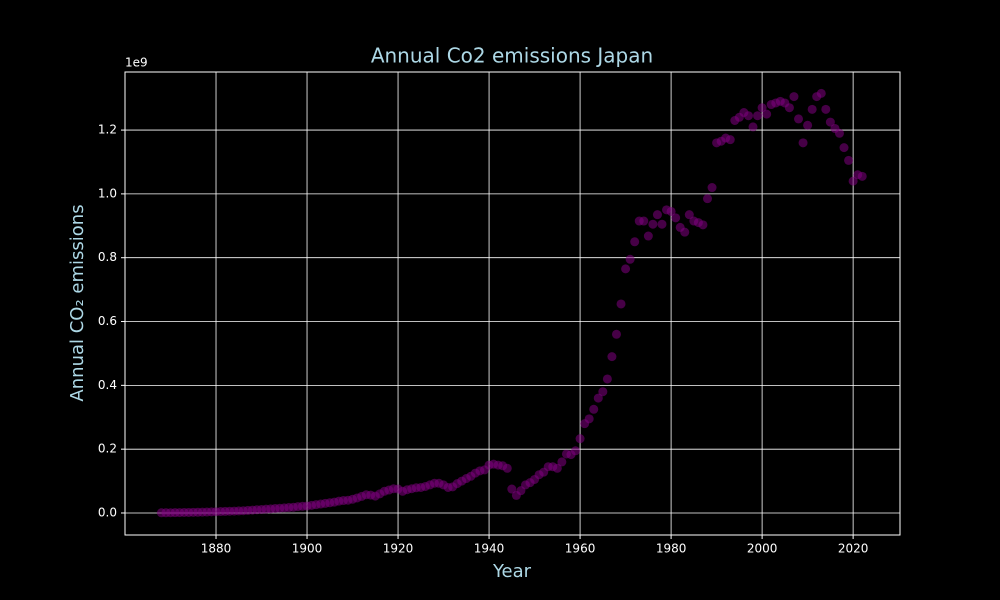 The image size is (1000, 600). I want to click on x-axis-label: Year, so click(512, 571).